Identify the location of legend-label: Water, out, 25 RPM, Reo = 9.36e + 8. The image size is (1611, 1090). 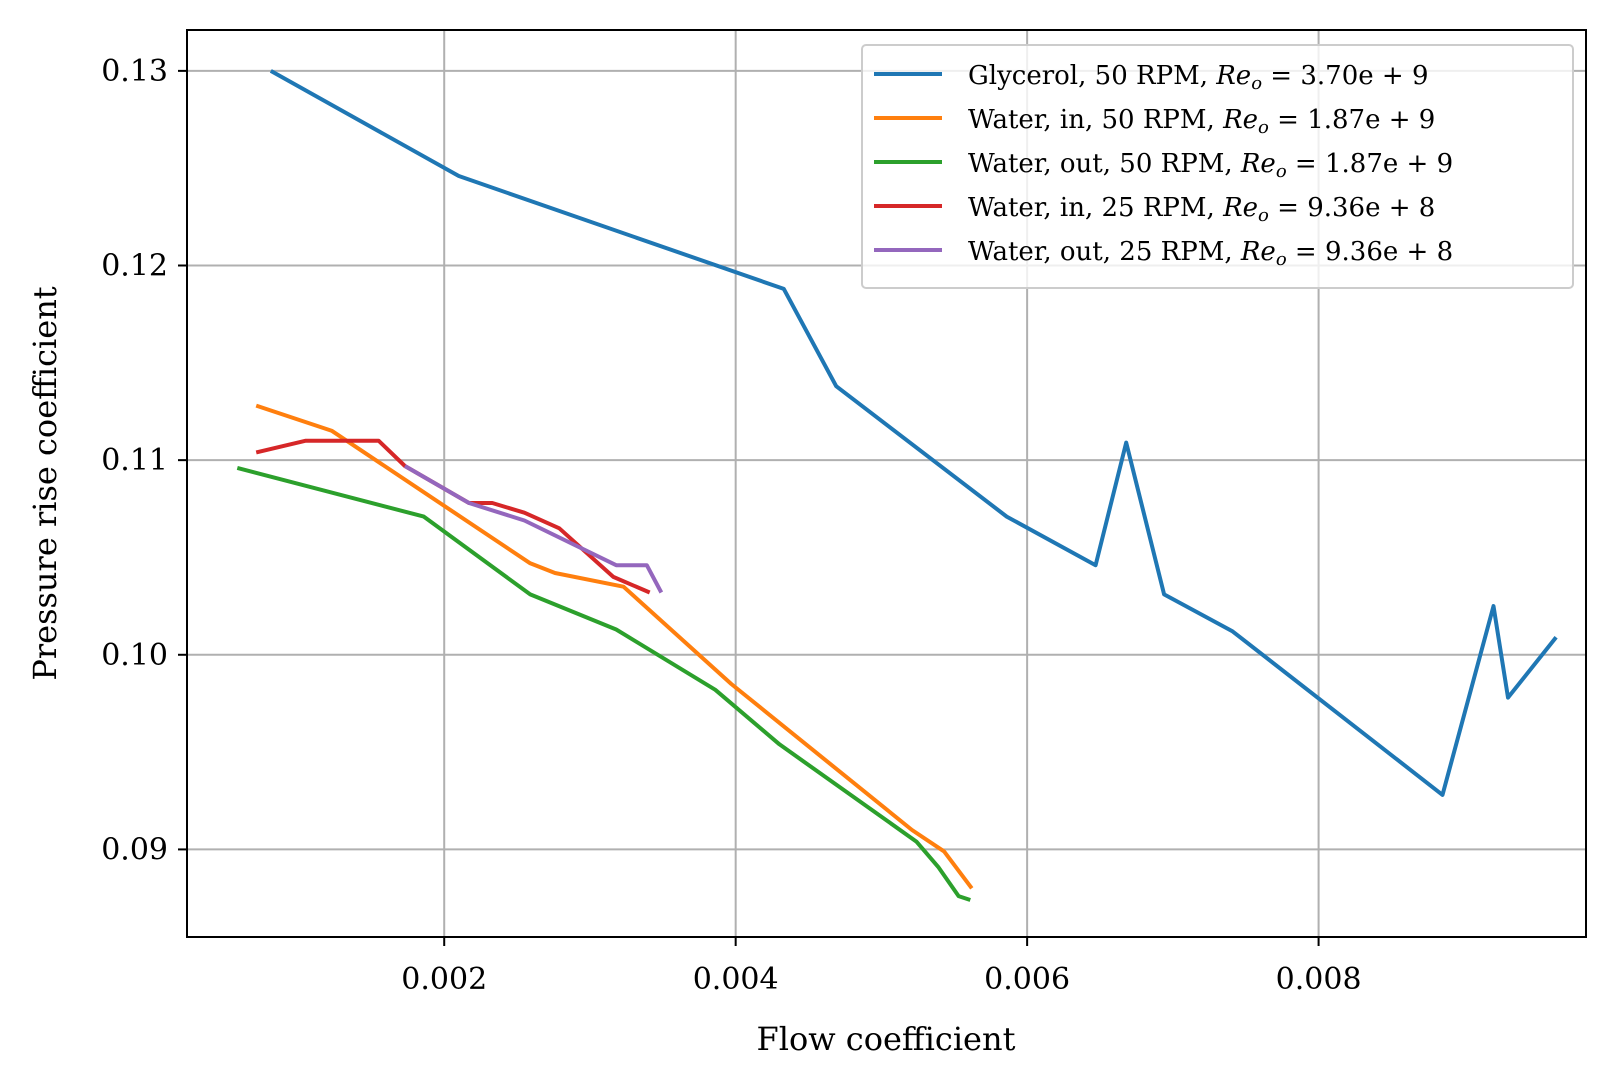
(1210, 253).